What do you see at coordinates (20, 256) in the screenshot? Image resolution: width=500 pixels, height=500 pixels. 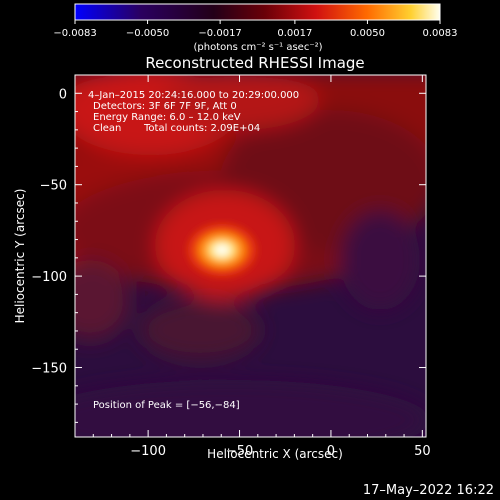 I see `y-axis-label: Heliocentric Y (arcsec)` at bounding box center [20, 256].